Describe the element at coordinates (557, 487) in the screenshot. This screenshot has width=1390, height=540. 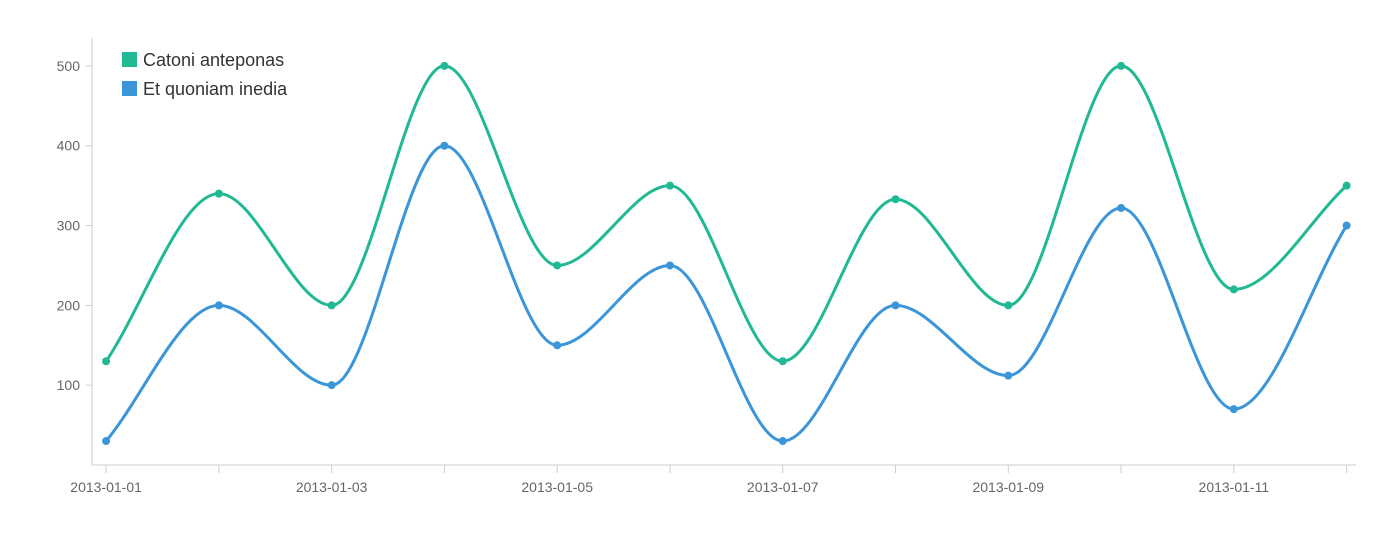
I see `x-tick-label: 2013-01-05` at that location.